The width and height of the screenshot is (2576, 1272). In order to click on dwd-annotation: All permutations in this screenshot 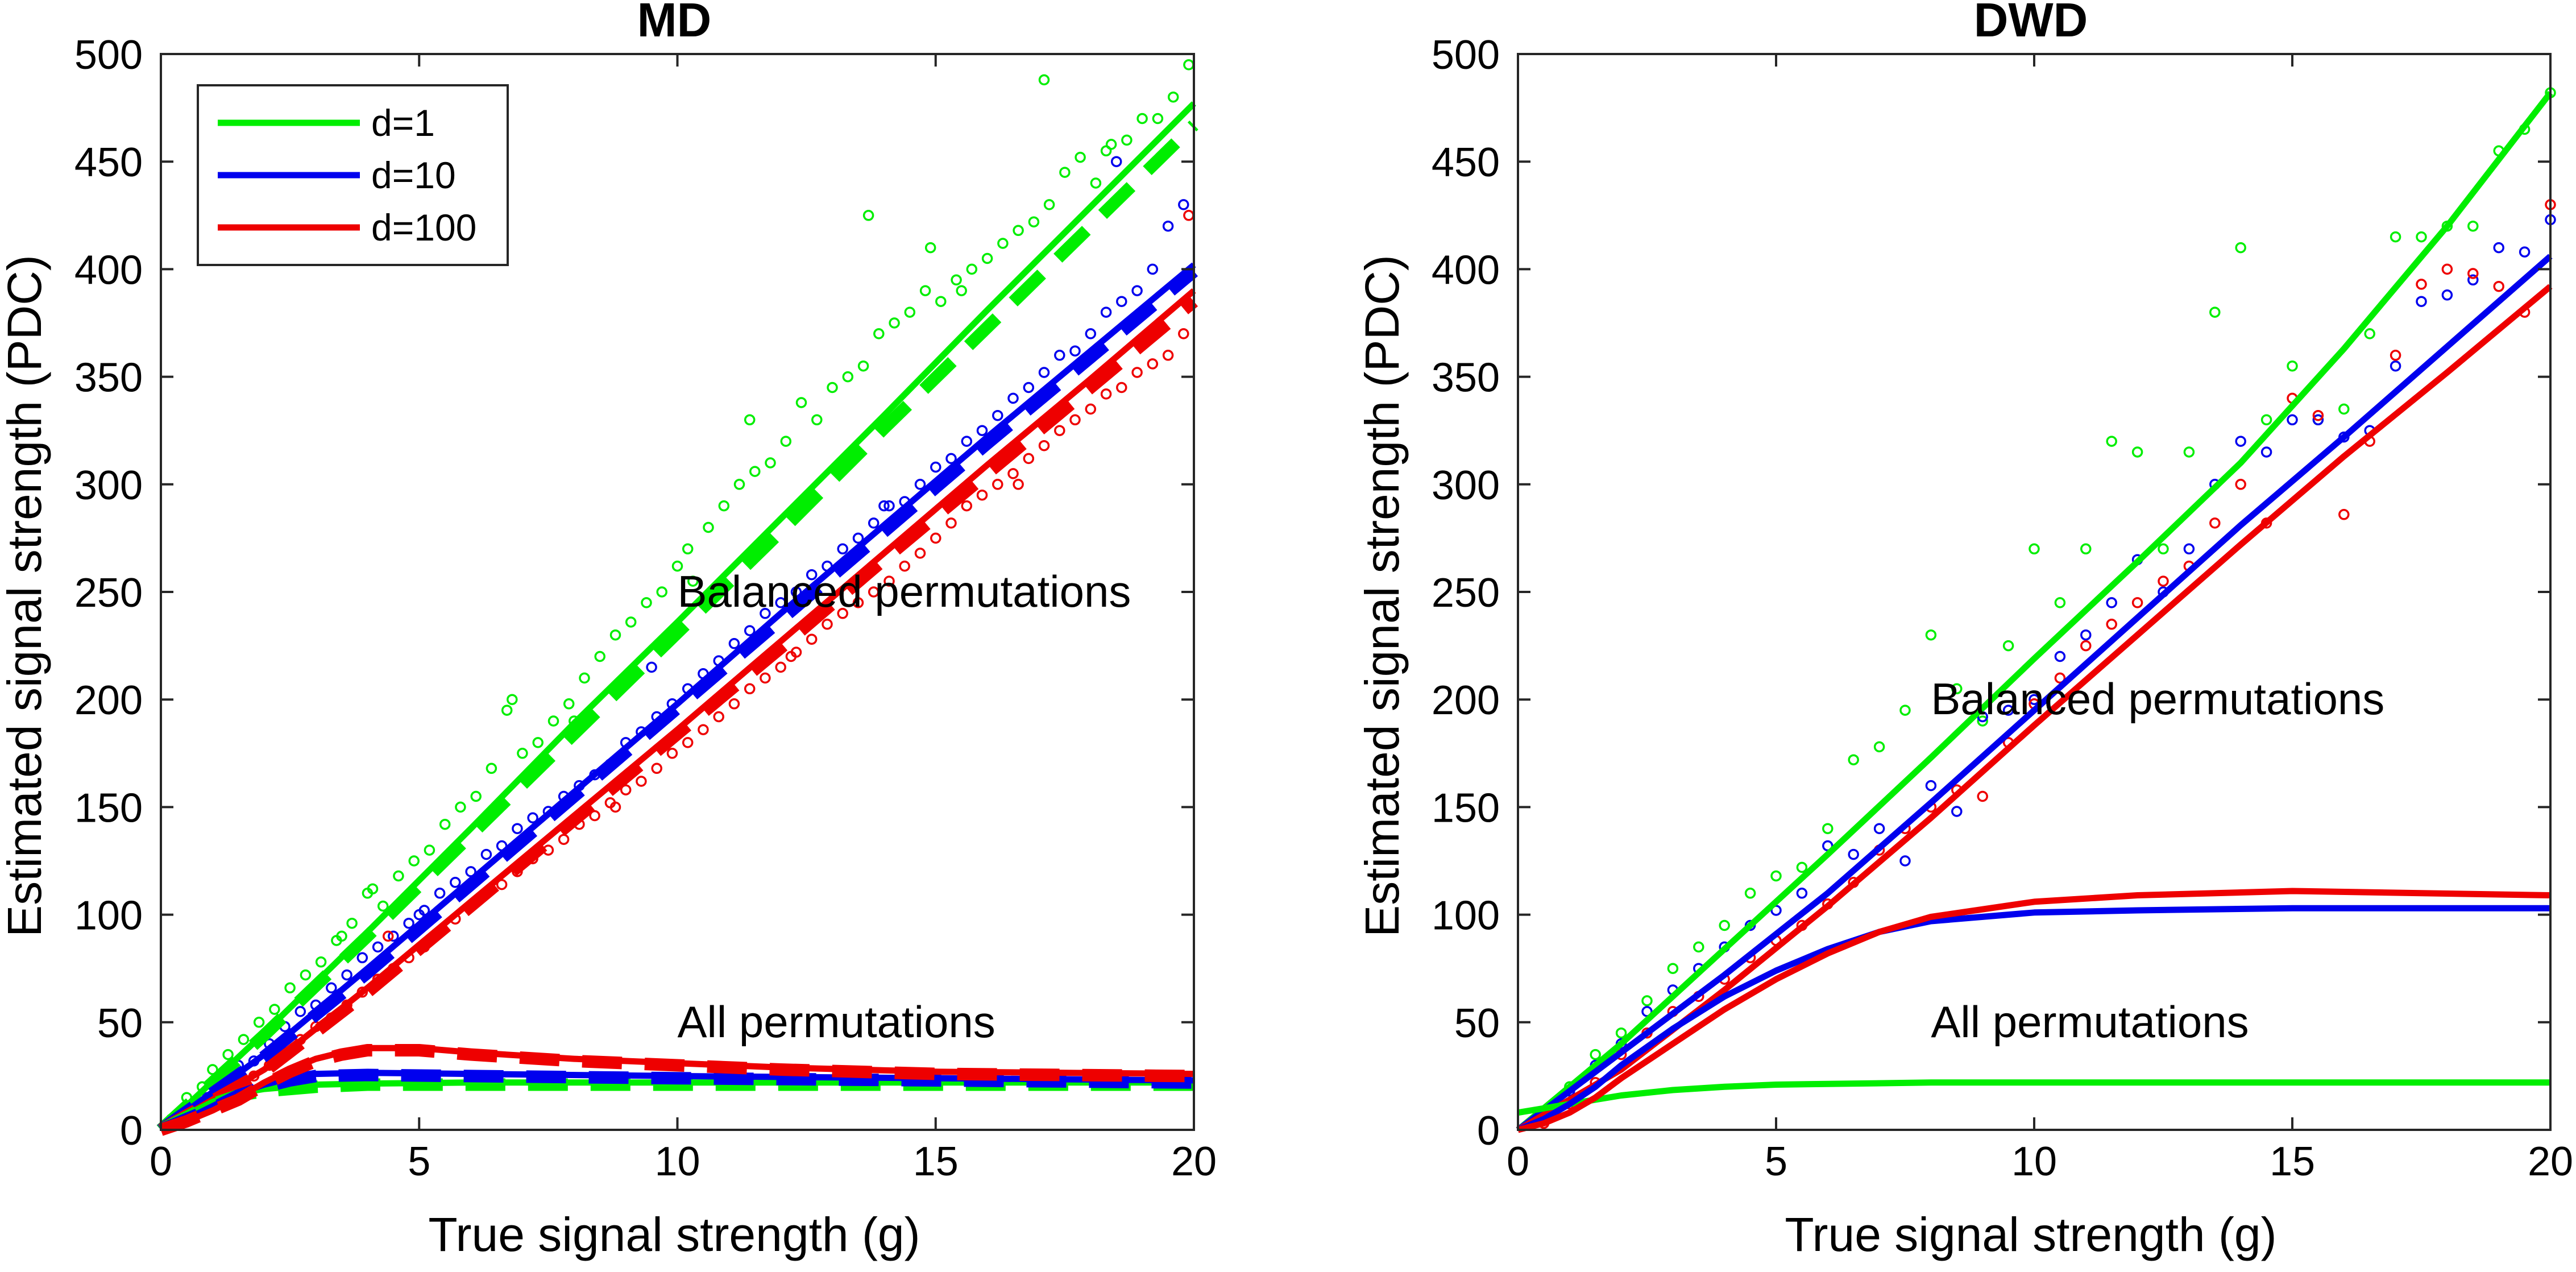, I will do `click(2090, 1022)`.